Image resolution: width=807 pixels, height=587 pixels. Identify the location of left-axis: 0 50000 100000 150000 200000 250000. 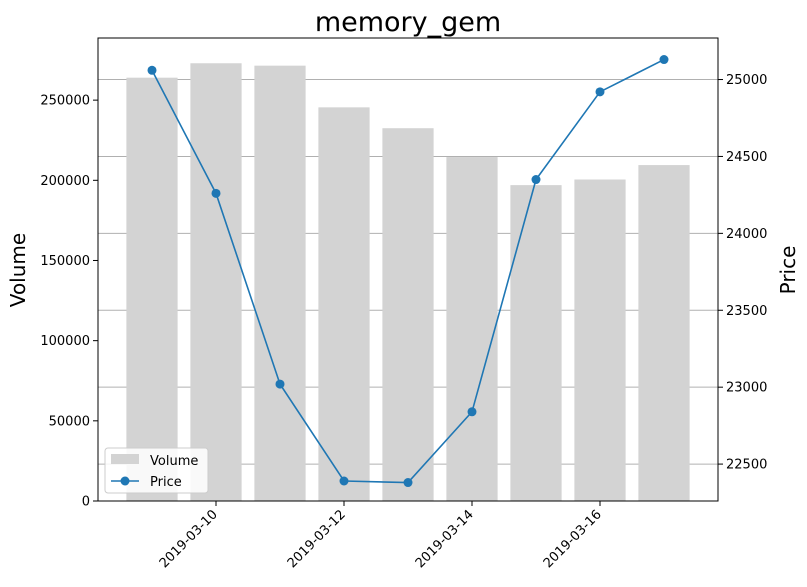
(69, 302).